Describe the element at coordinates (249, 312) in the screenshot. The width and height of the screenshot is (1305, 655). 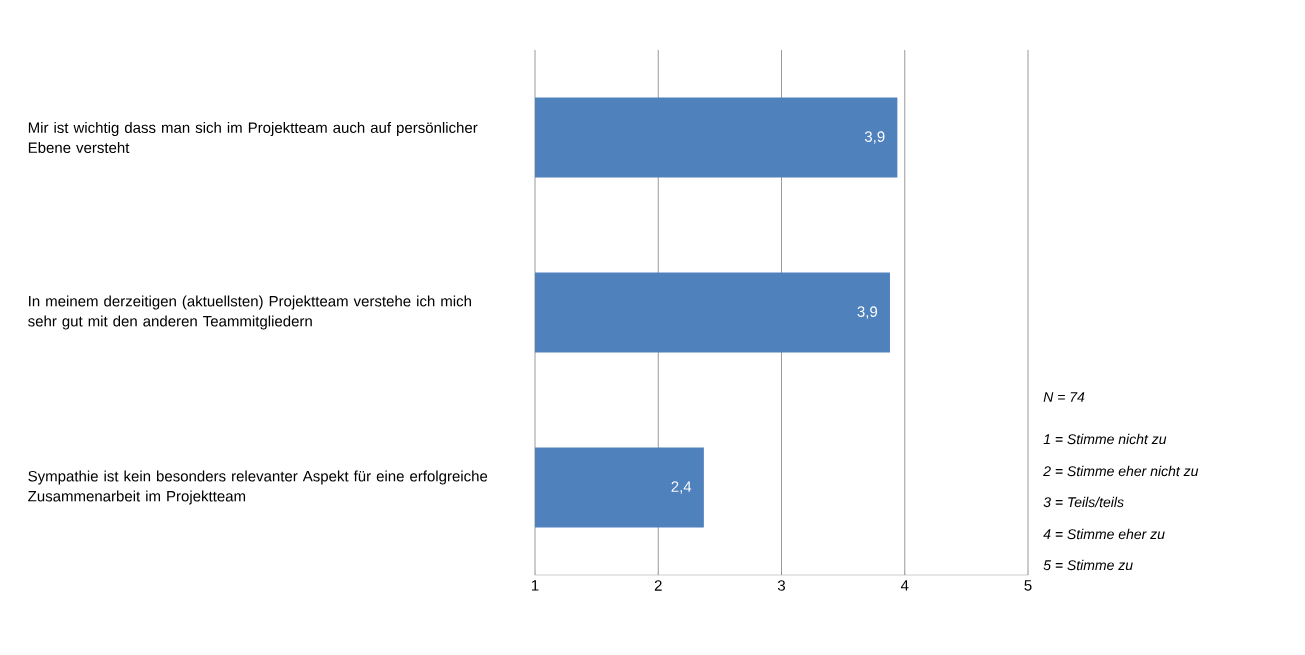
I see `y-tick-label: In meinem derzeitigen (aktuellsten) Projektteam verstehe ich mich sehr gut mit den anderen Teammitgliedern` at that location.